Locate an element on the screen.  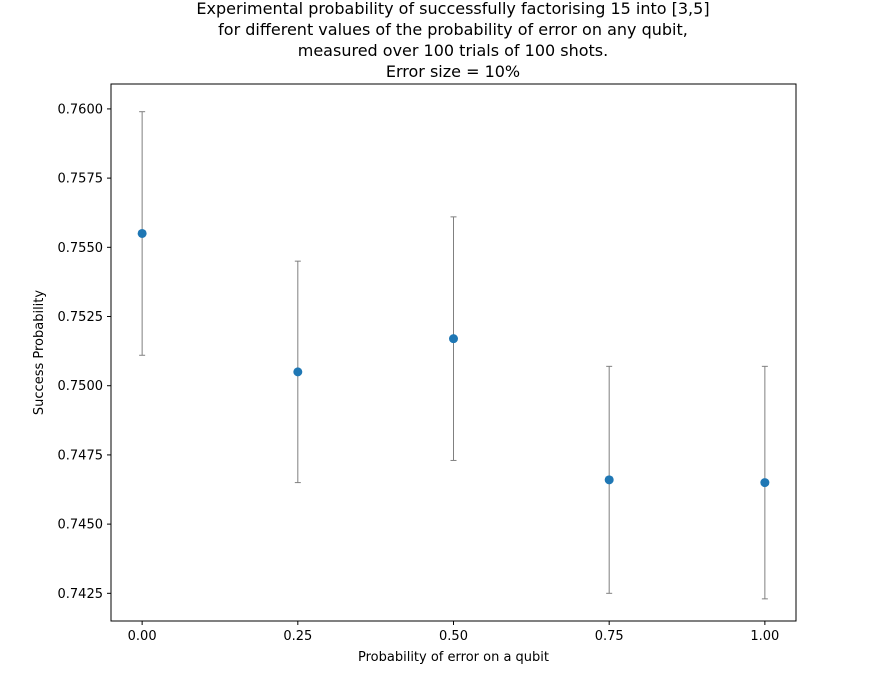
y-tick-label: 0.7450 is located at coordinates (81, 525).